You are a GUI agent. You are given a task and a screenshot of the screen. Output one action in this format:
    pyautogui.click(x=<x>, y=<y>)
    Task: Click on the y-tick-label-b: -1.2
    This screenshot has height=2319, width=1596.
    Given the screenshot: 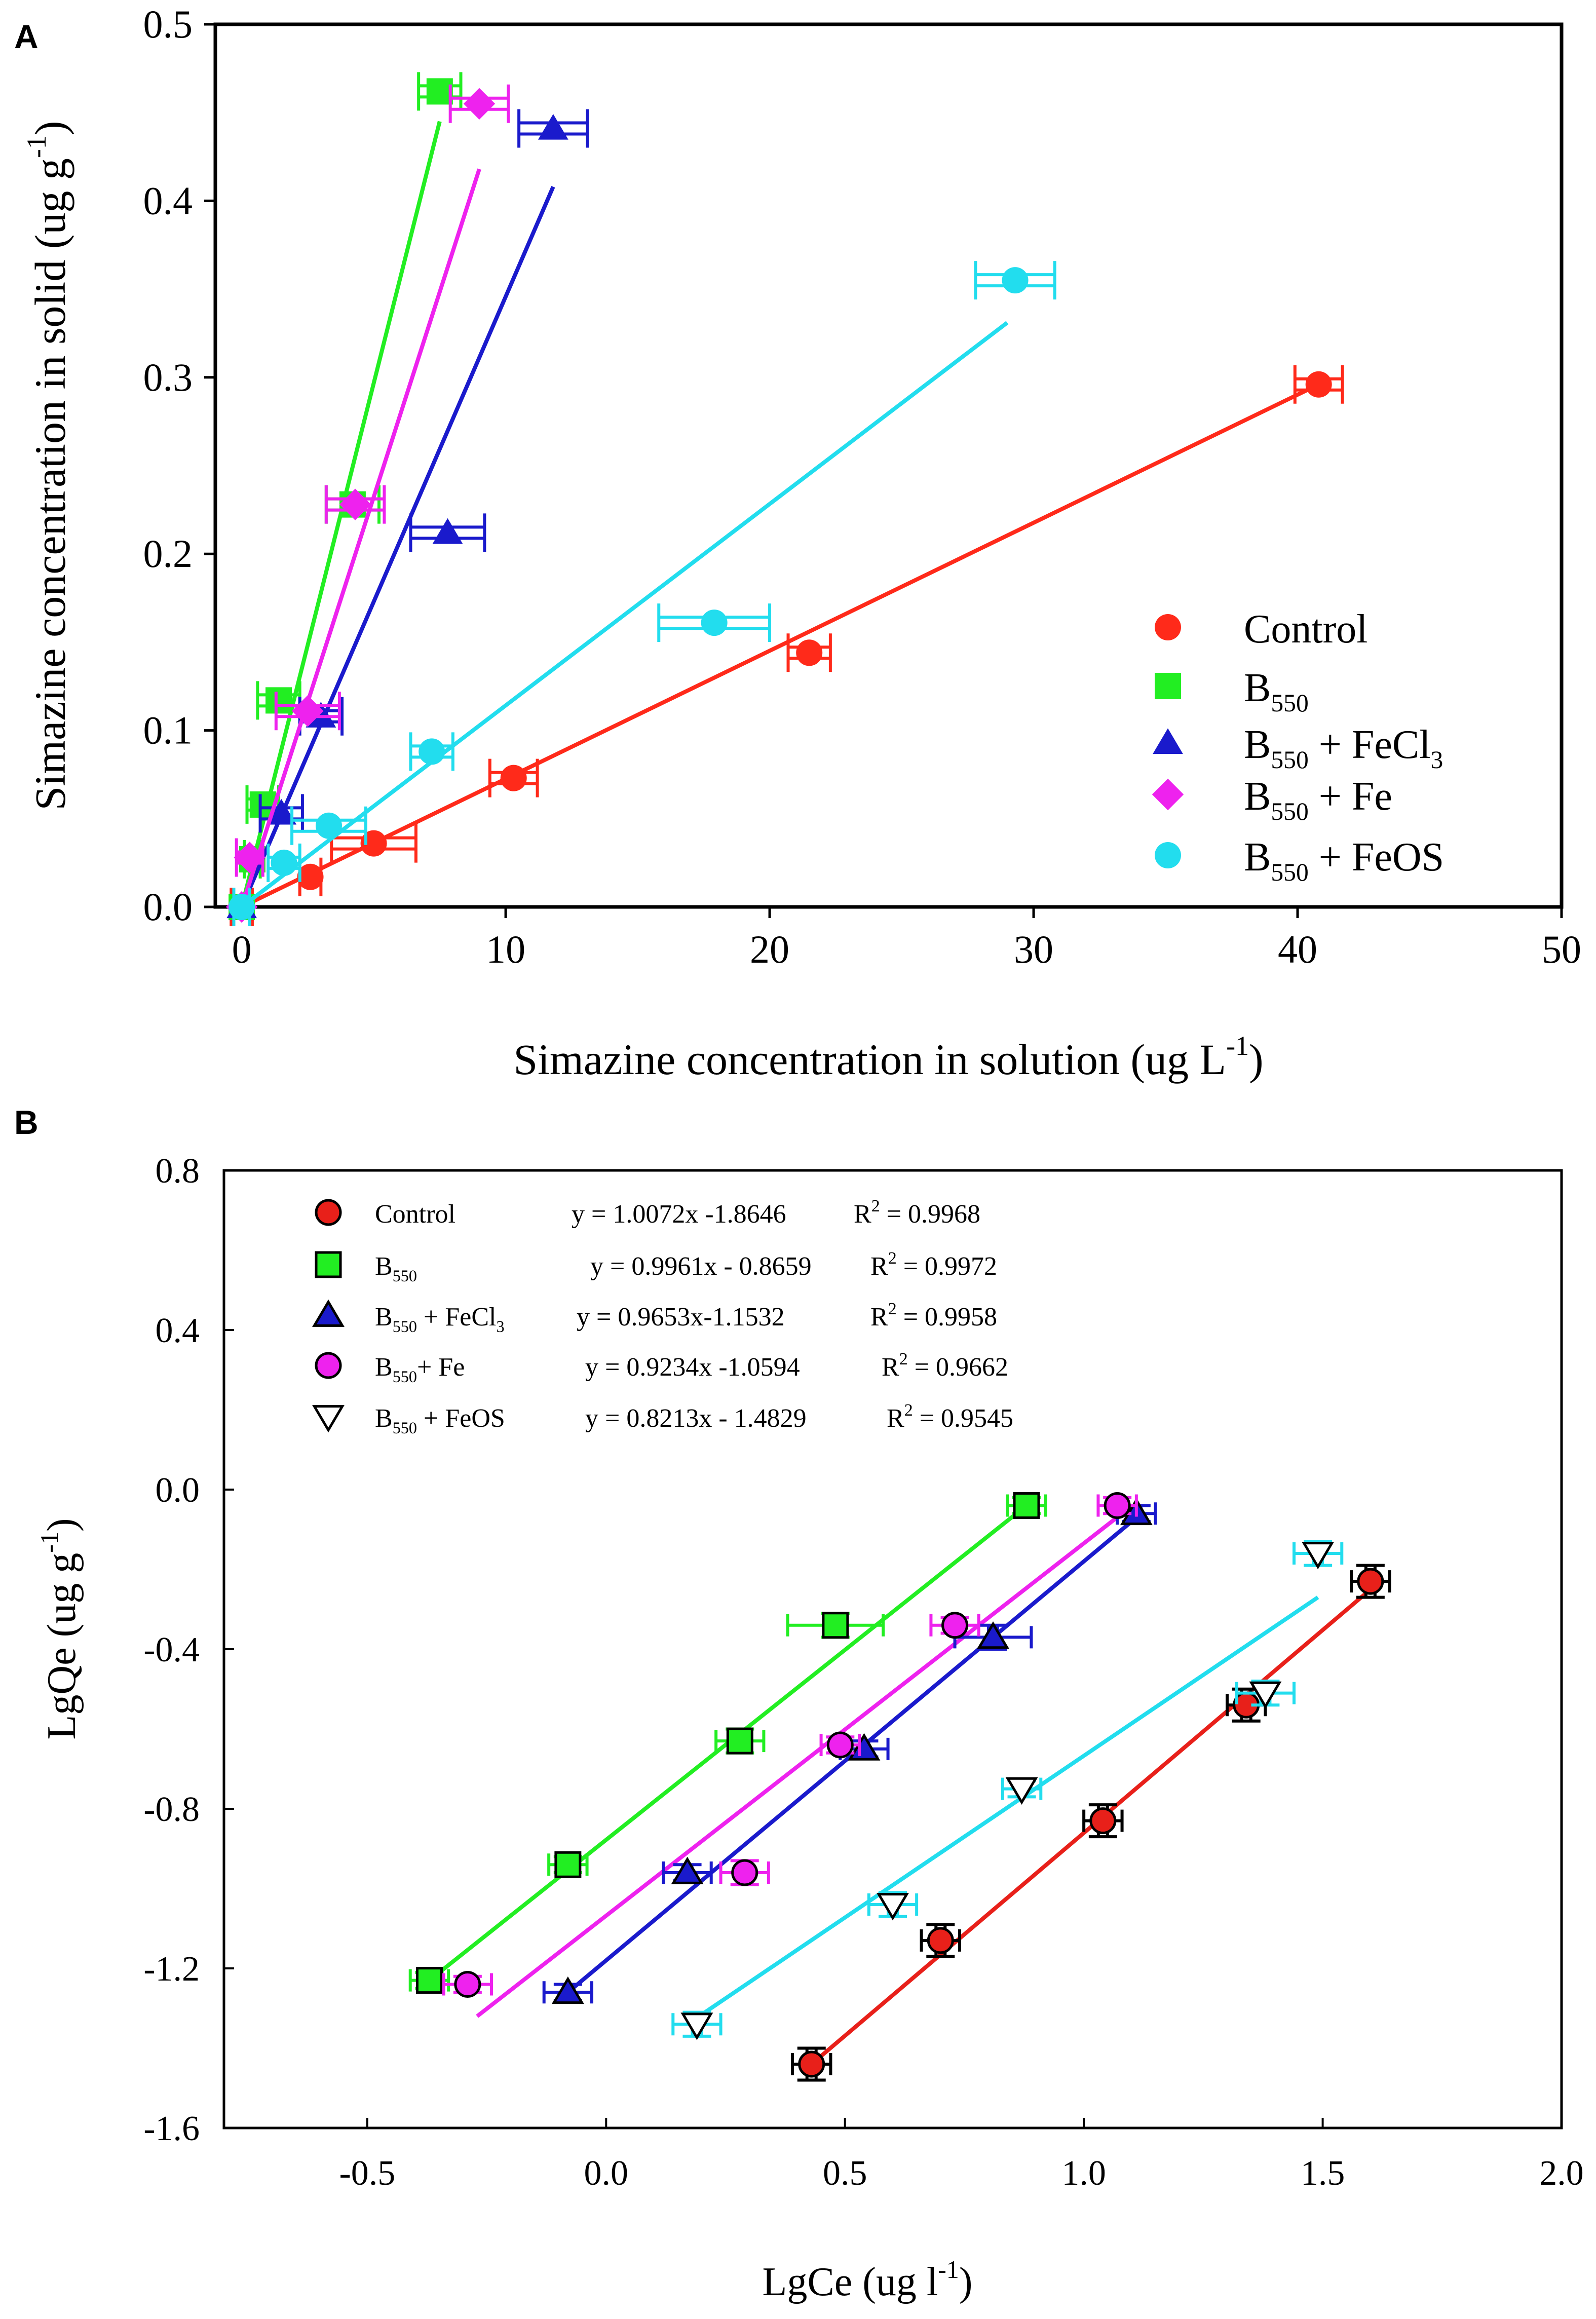 What is the action you would take?
    pyautogui.click(x=171, y=1969)
    